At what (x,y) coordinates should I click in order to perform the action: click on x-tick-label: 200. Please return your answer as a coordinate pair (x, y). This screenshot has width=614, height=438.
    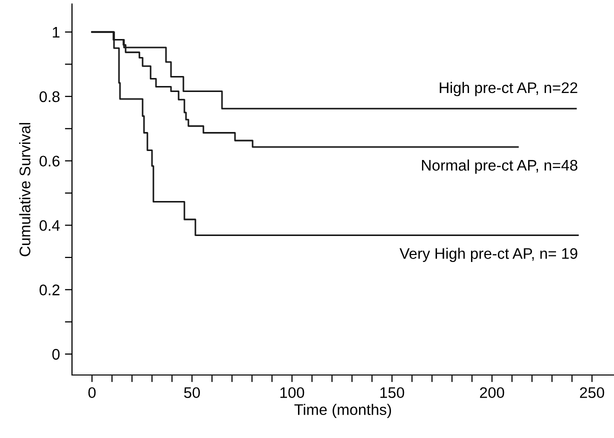
    Looking at the image, I should click on (492, 392).